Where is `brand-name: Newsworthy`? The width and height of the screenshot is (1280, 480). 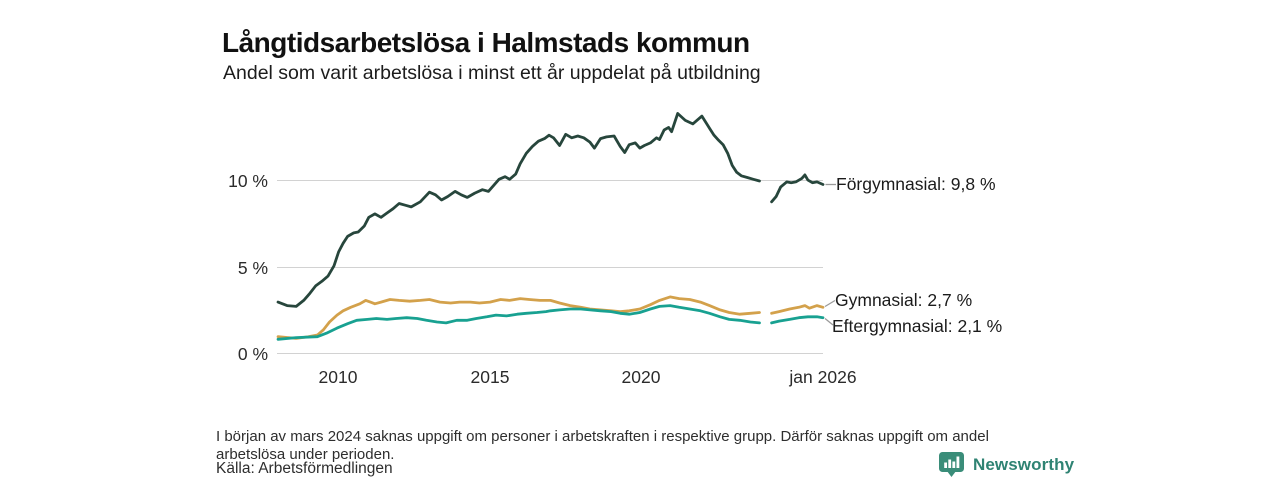
brand-name: Newsworthy is located at coordinates (1024, 464).